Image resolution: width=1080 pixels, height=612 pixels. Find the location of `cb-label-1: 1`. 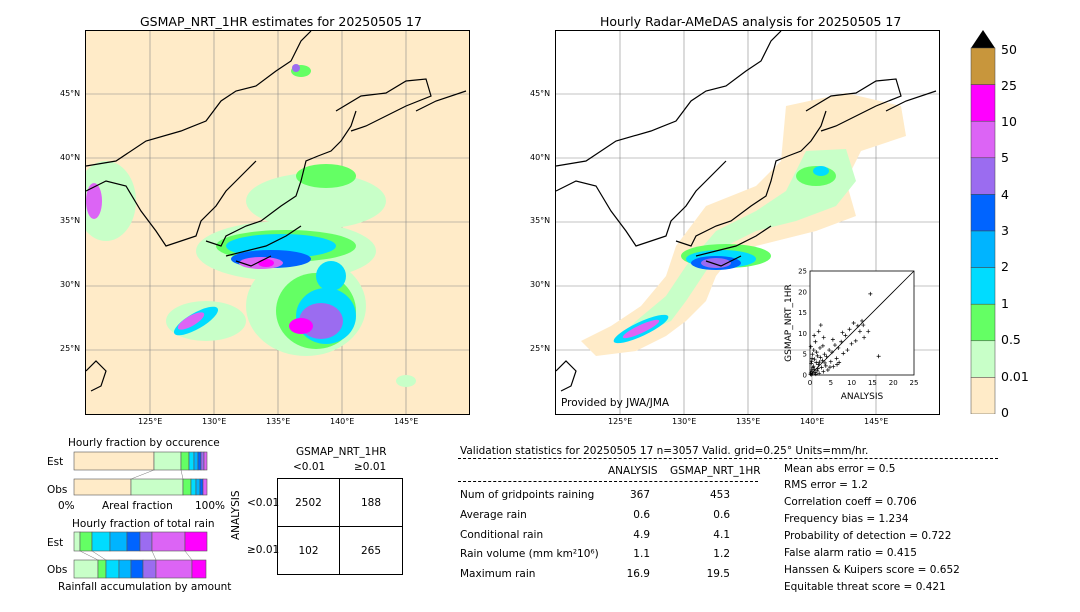

cb-label-1: 1 is located at coordinates (1005, 303).